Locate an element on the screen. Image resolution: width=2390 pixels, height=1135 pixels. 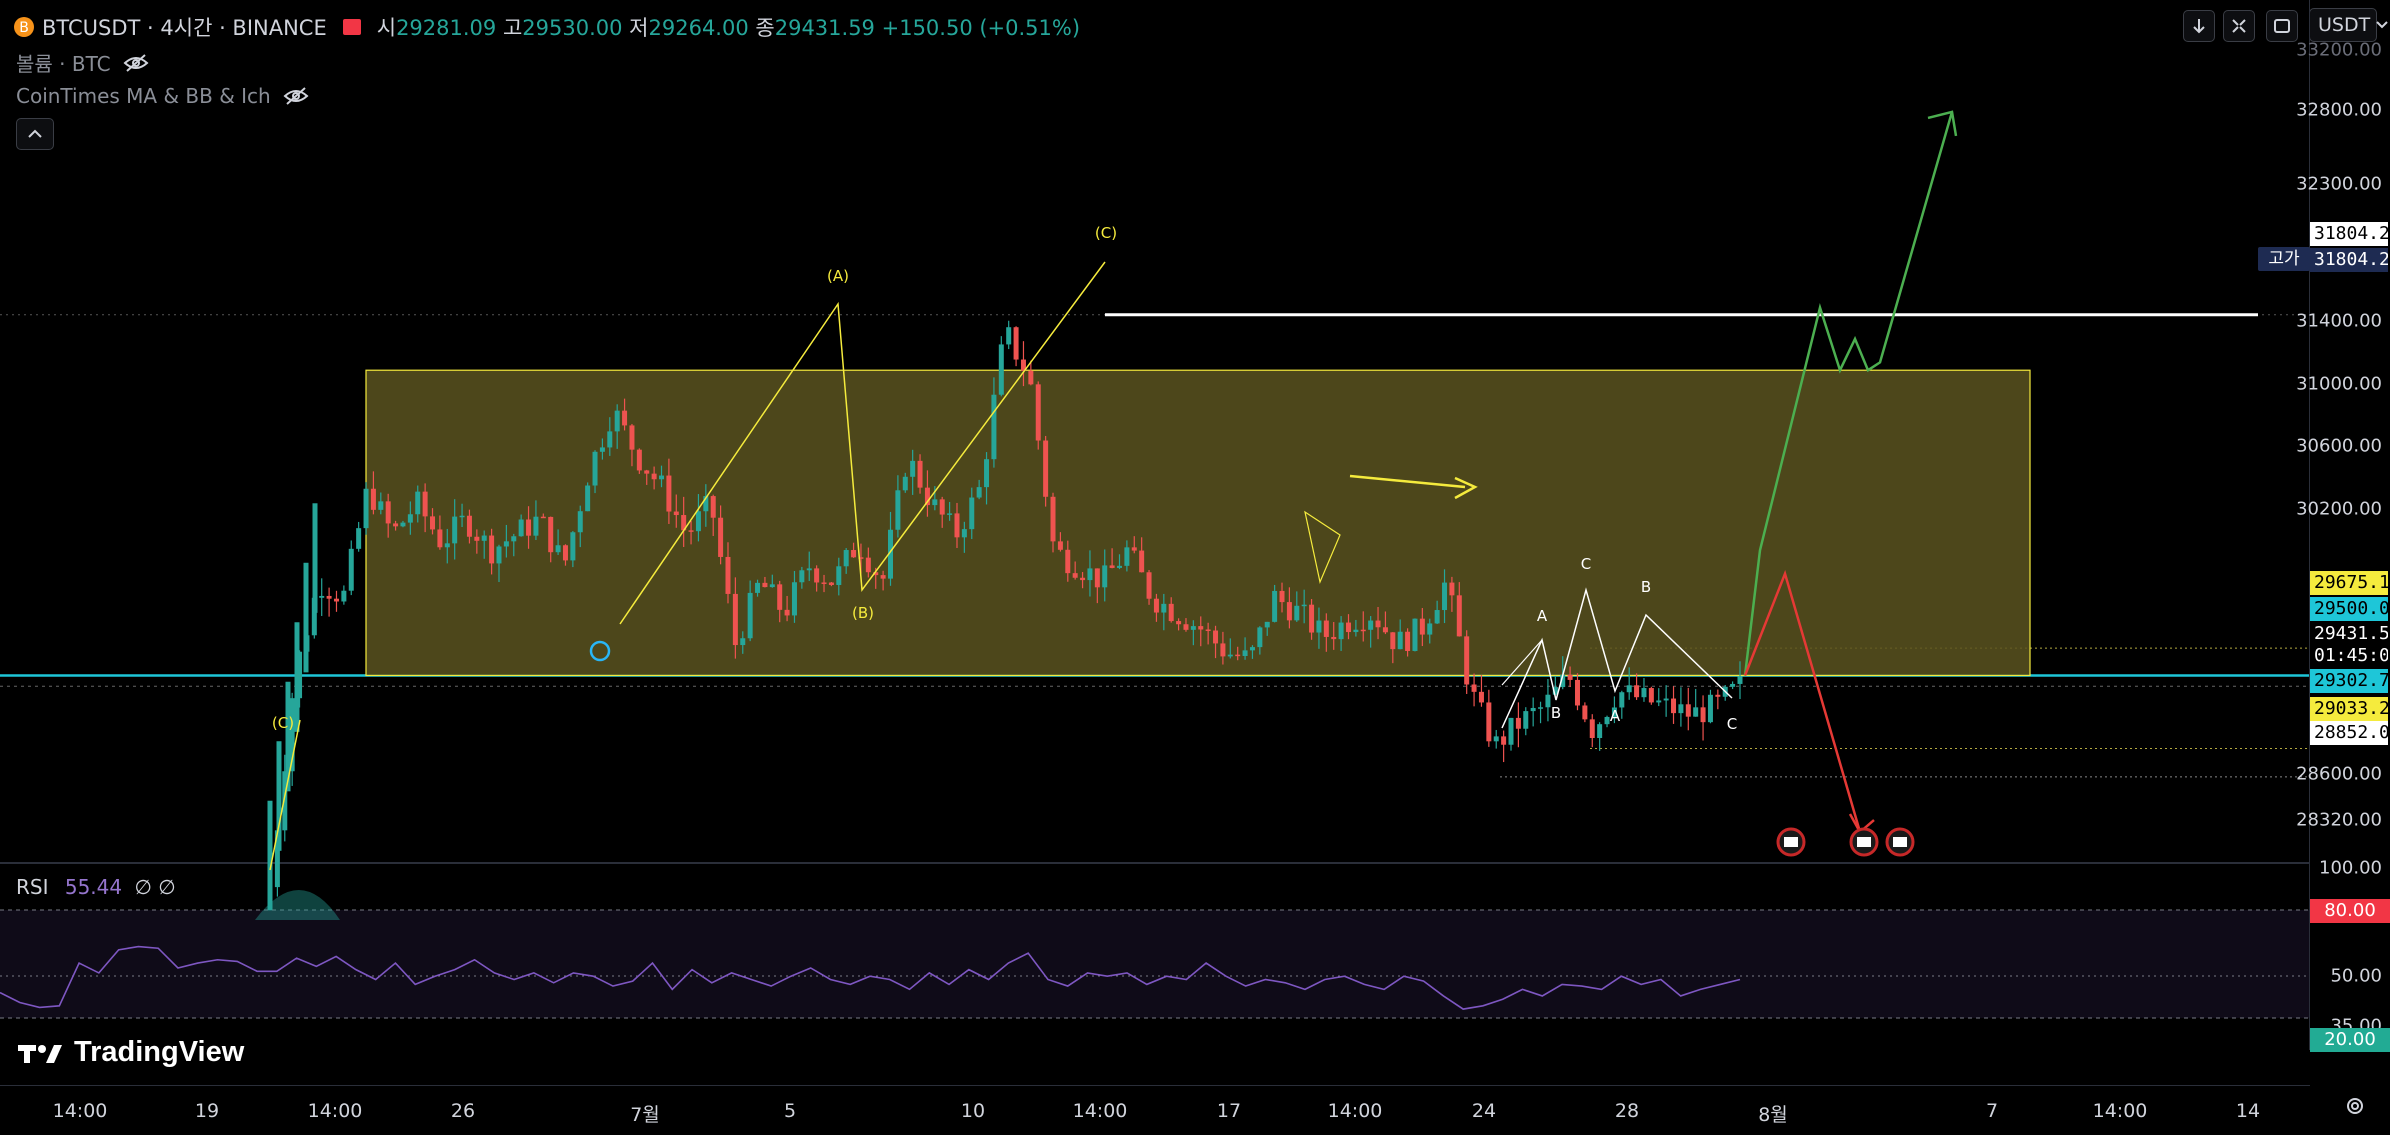
rsi-line is located at coordinates (870, 977).